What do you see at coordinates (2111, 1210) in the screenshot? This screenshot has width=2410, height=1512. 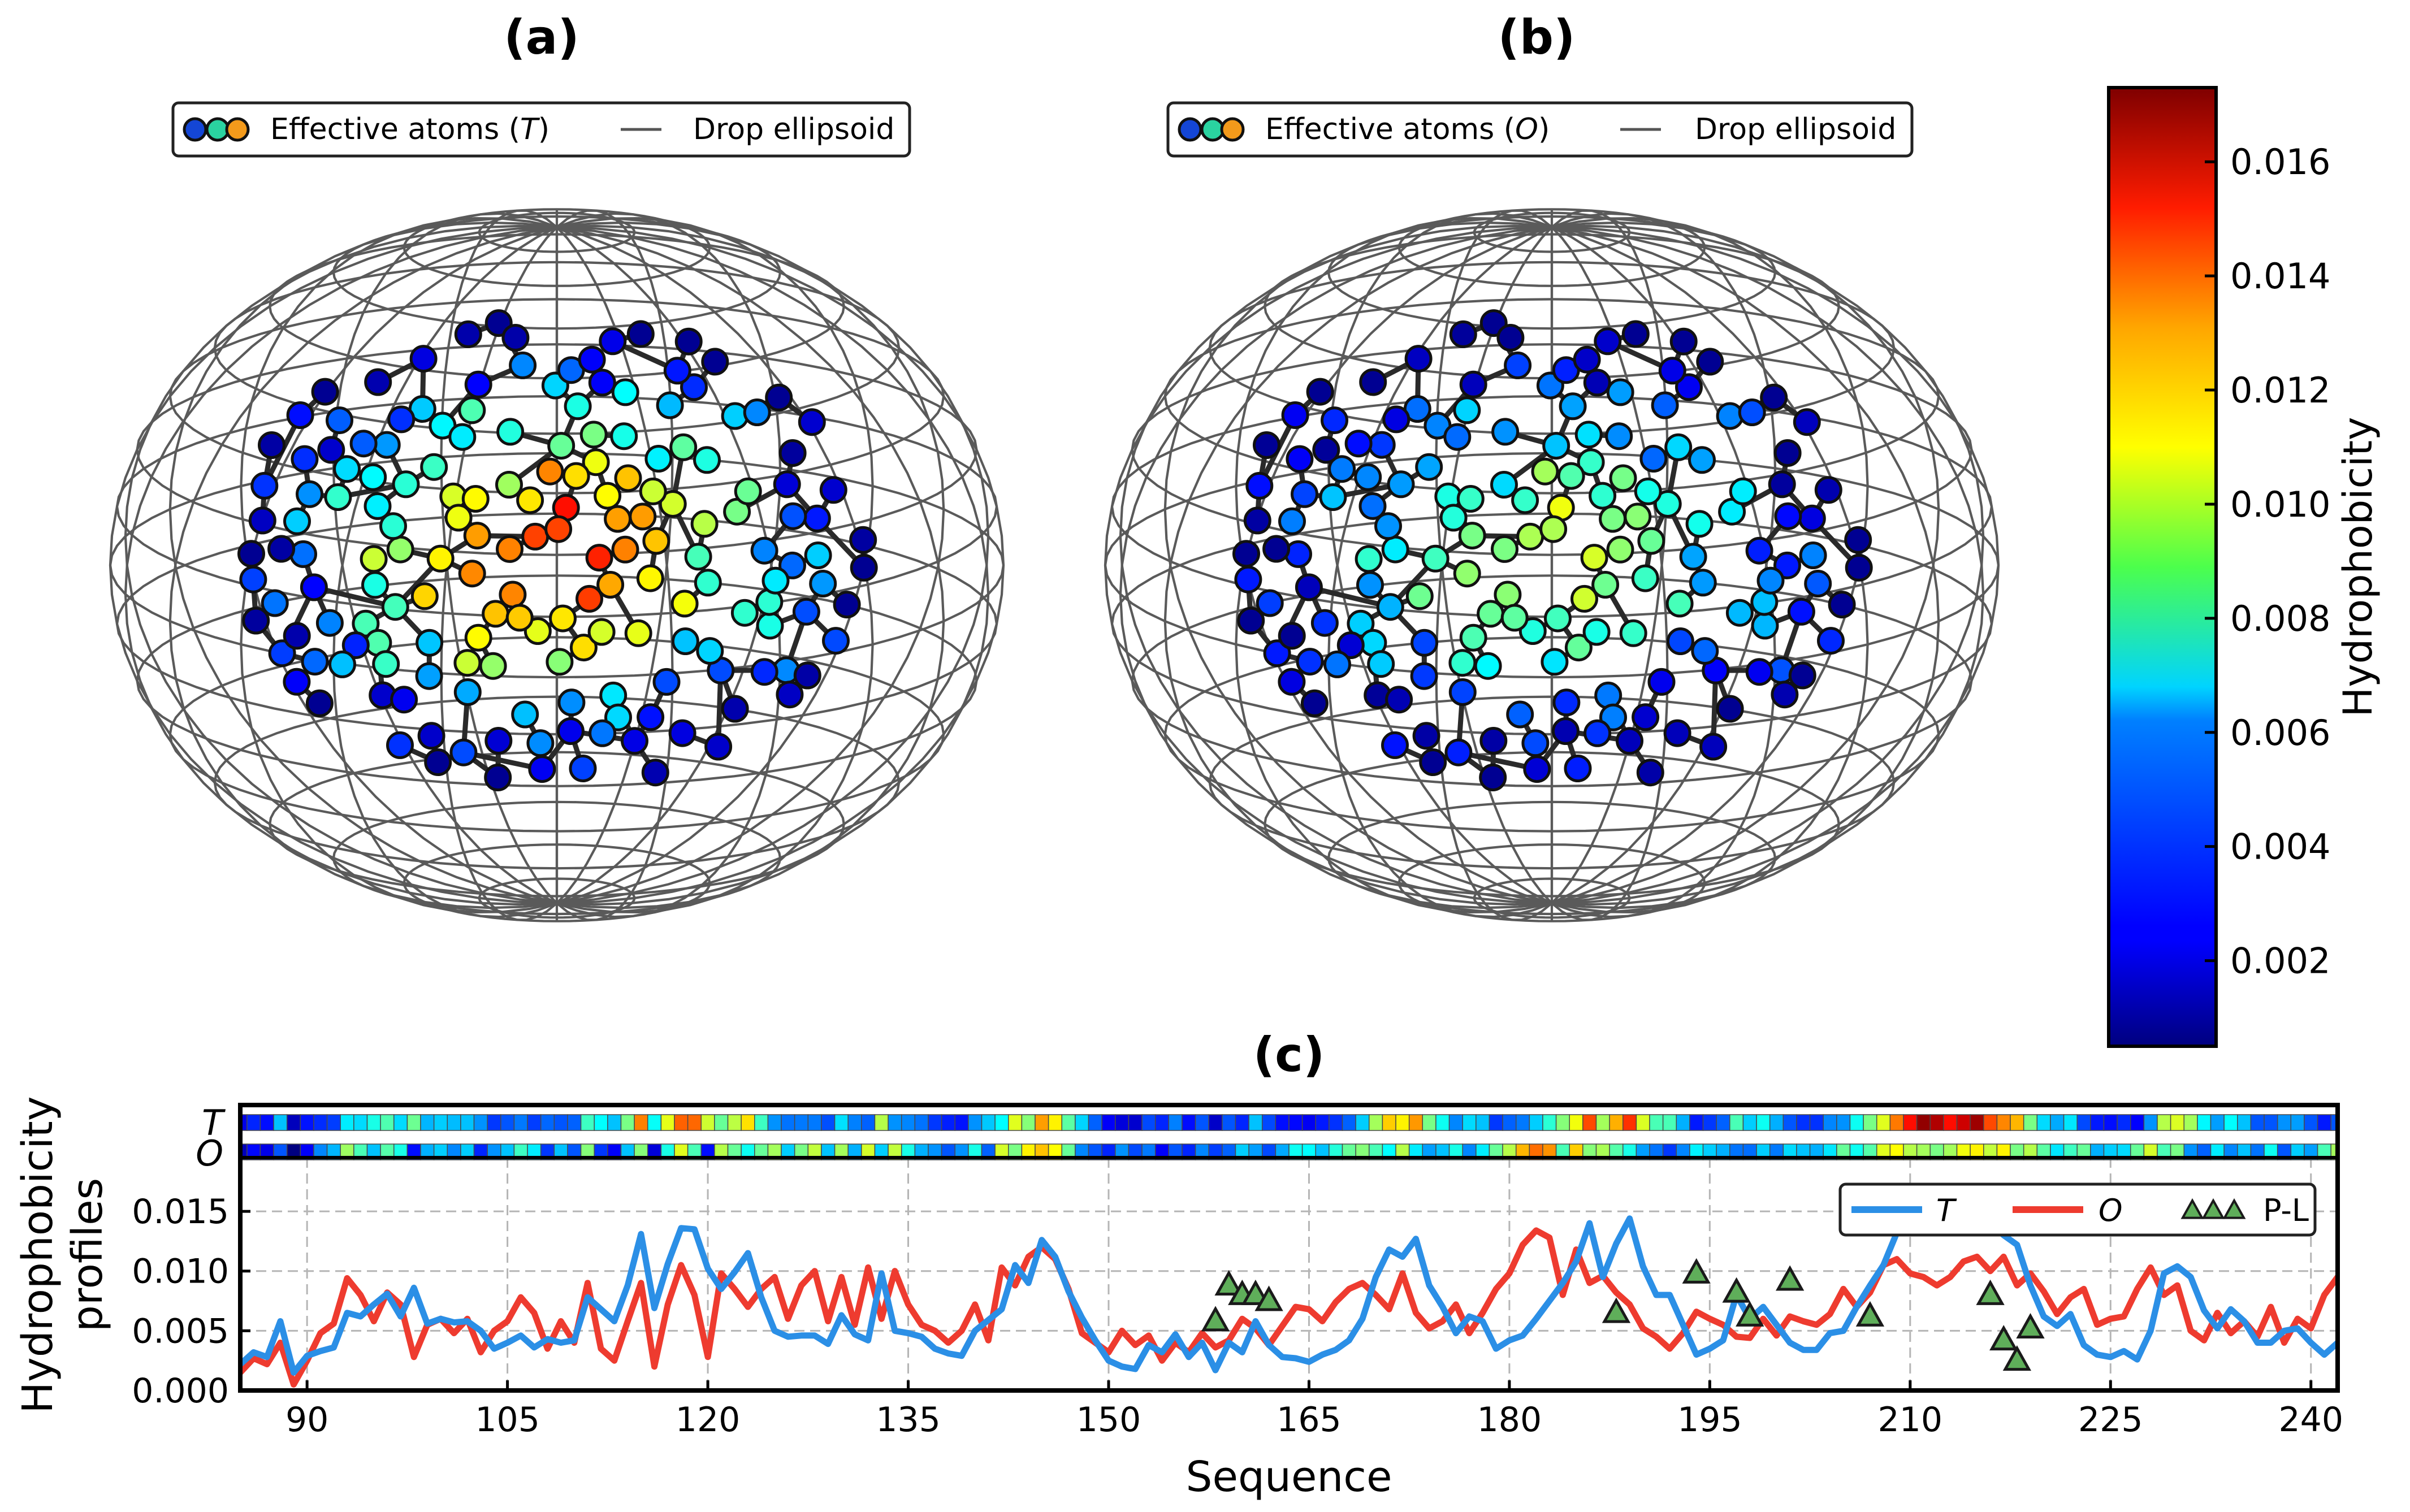 I see `legend-c-O-label: O` at bounding box center [2111, 1210].